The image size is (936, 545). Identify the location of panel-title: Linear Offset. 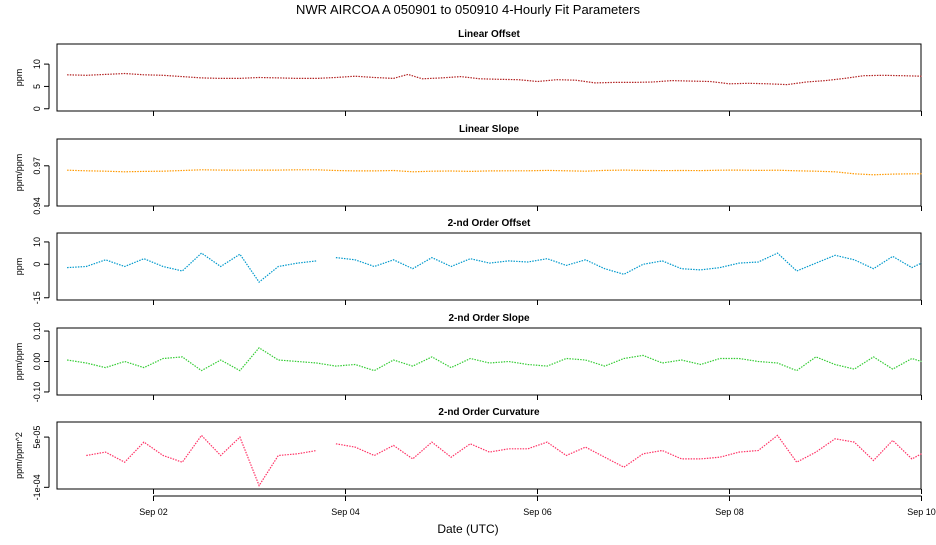
(489, 34).